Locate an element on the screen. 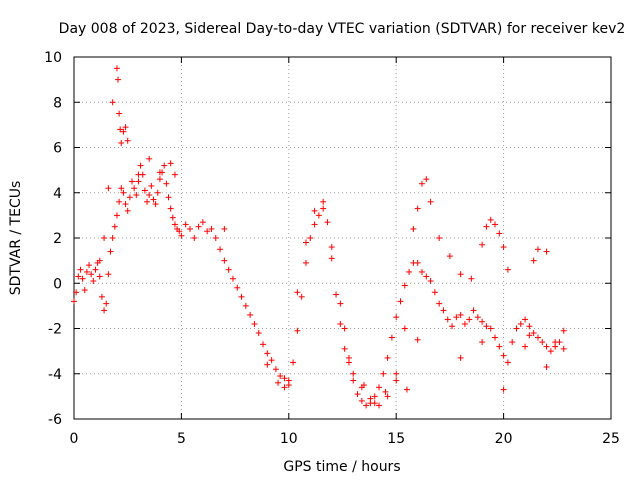 Image resolution: width=640 pixels, height=480 pixels. x-tick-labels: 0 5 10 15 20 25 is located at coordinates (345, 439).